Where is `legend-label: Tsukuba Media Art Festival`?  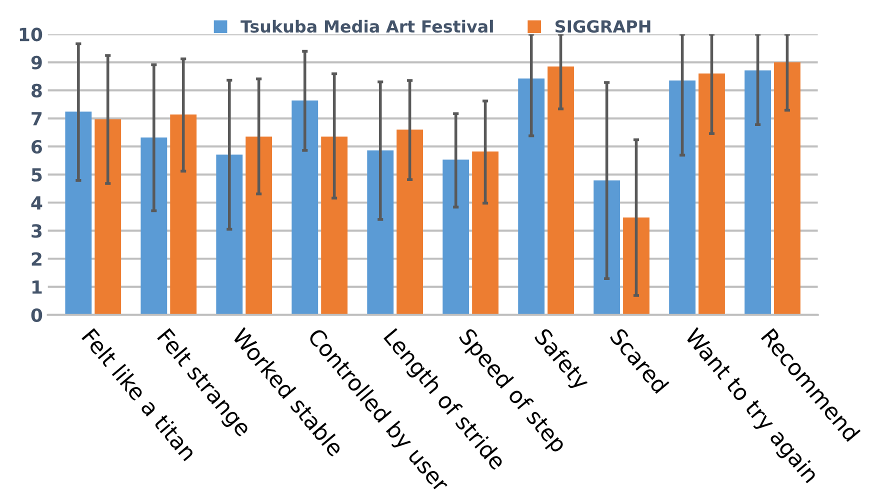 legend-label: Tsukuba Media Art Festival is located at coordinates (366, 26).